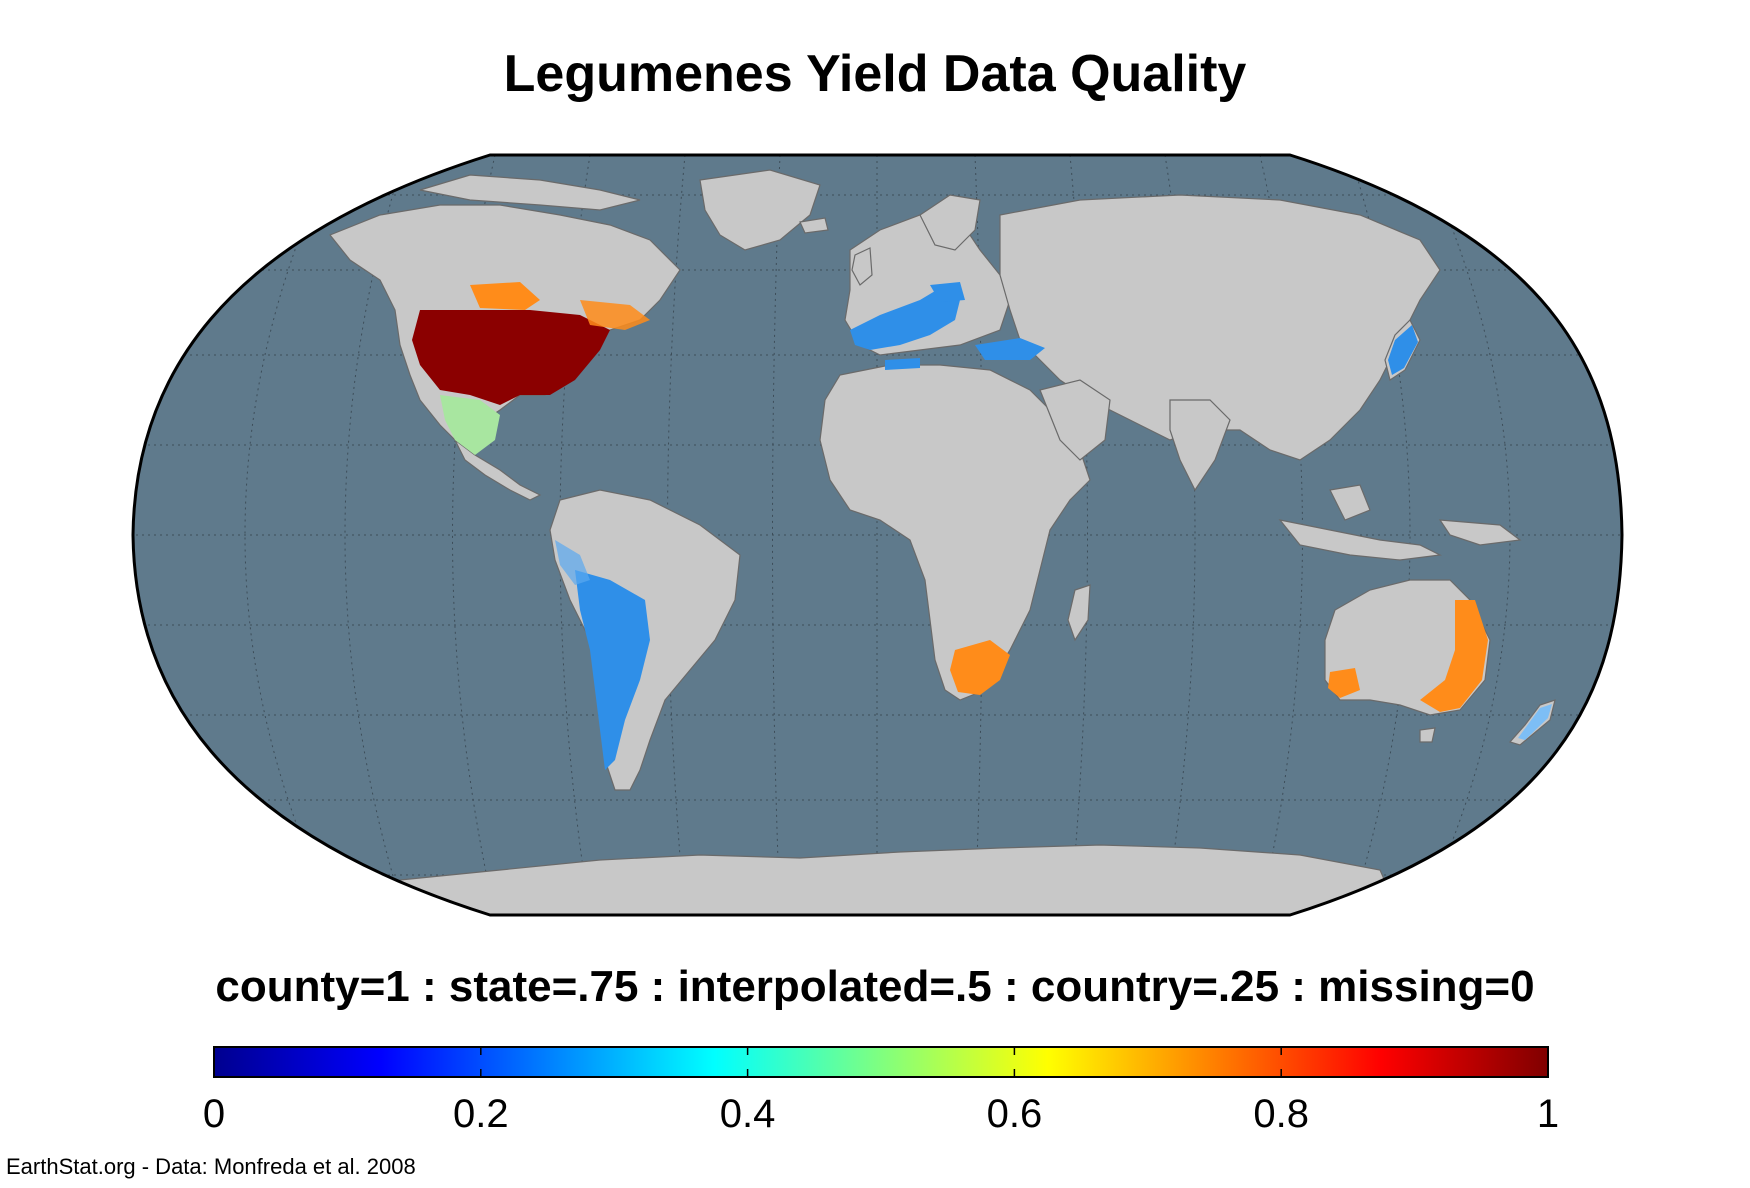 This screenshot has width=1750, height=1188. What do you see at coordinates (1015, 1114) in the screenshot?
I see `colorbar-tick-label: 0.6` at bounding box center [1015, 1114].